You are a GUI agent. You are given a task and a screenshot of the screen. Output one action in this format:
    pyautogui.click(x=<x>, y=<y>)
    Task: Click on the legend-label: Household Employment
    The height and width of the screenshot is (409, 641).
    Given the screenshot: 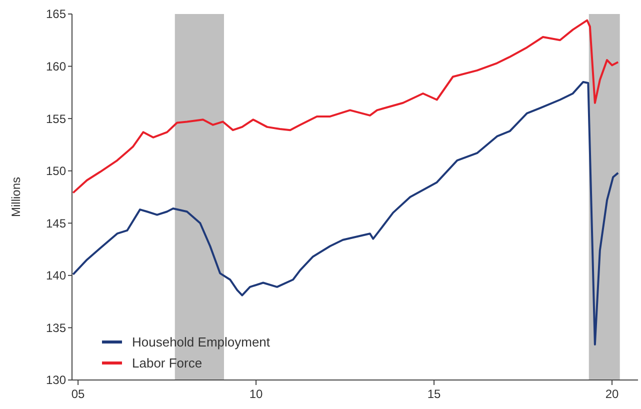 What is the action you would take?
    pyautogui.click(x=201, y=342)
    